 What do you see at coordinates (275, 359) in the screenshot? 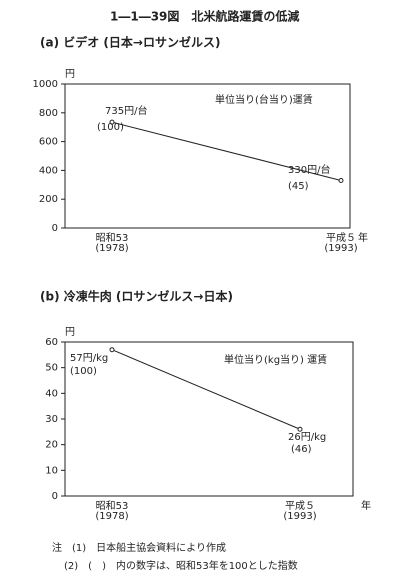
I see `annotation: 単位当り(kg当り) 運賃` at bounding box center [275, 359].